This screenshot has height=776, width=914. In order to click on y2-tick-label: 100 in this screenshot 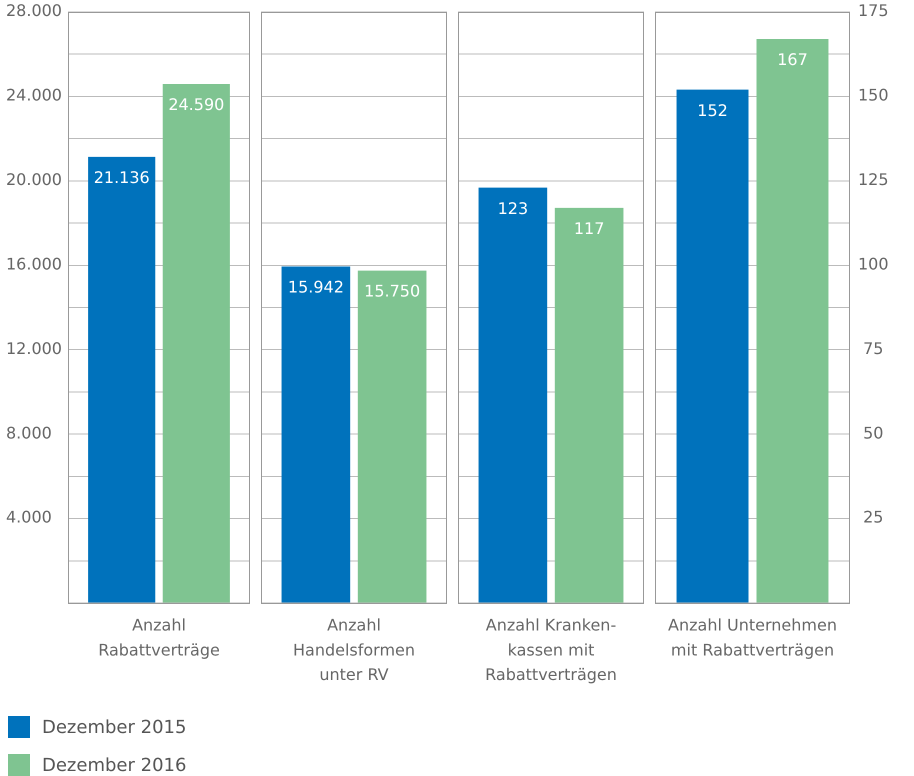, I will do `click(873, 264)`.